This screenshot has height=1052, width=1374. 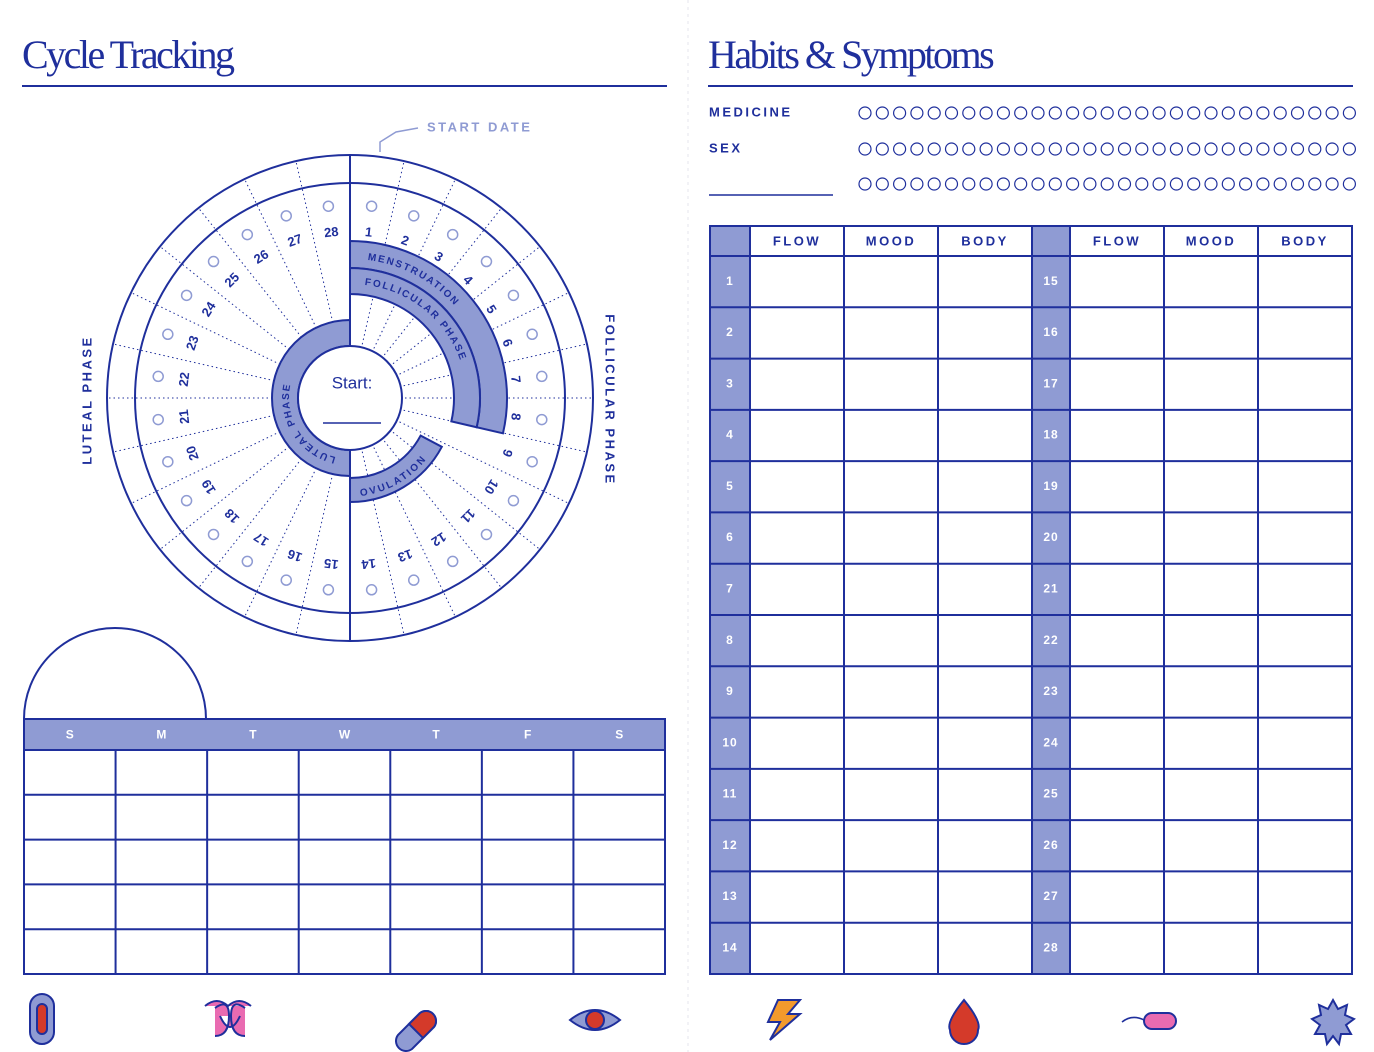 What do you see at coordinates (468, 280) in the screenshot?
I see `day-number: 4` at bounding box center [468, 280].